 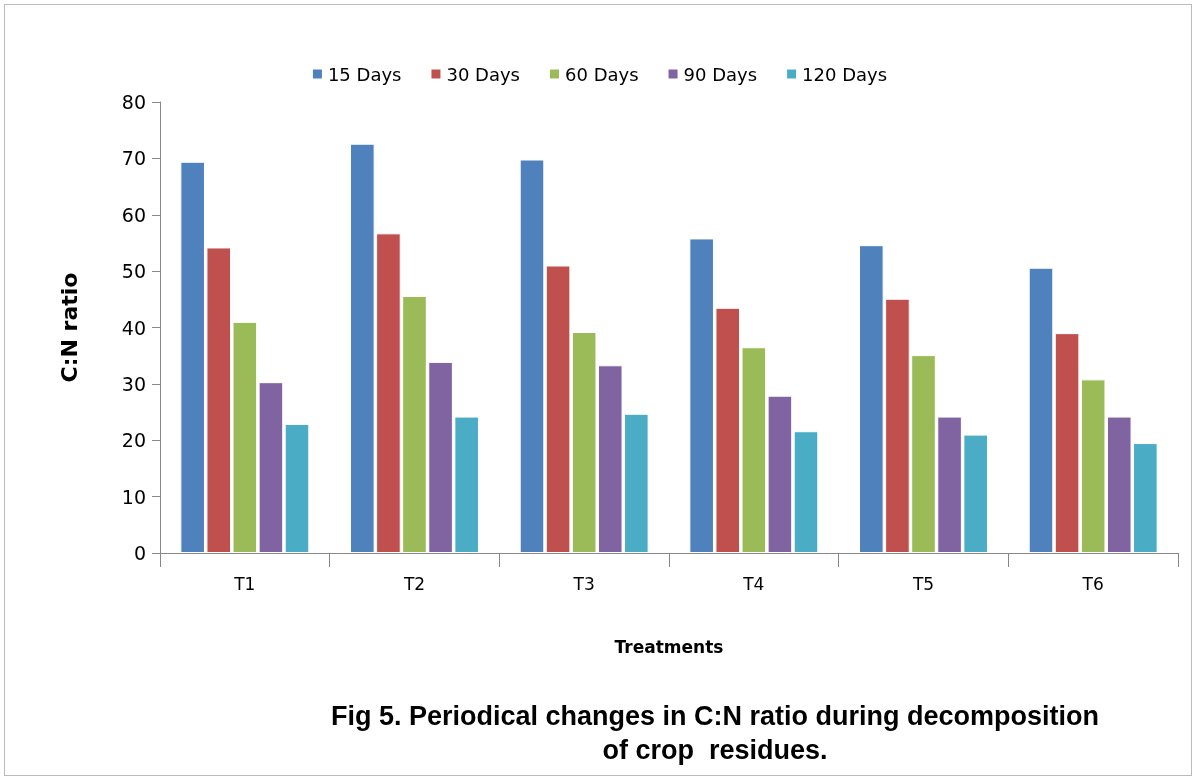 I want to click on y-tick-label: 30, so click(x=133, y=383).